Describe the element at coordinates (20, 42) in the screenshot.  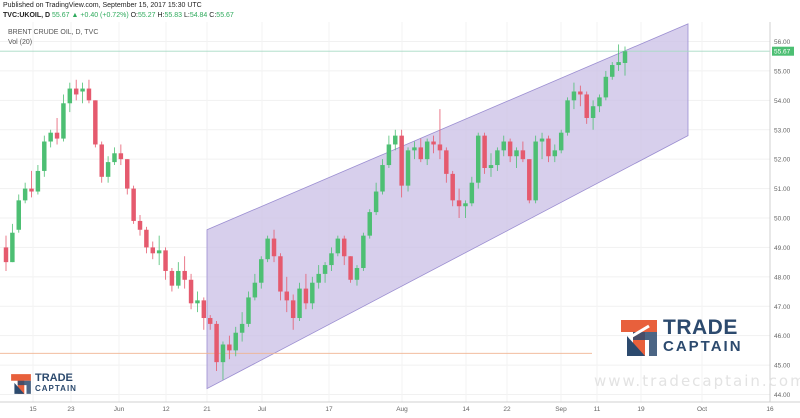
I see `legend-volume: Vol (20)` at that location.